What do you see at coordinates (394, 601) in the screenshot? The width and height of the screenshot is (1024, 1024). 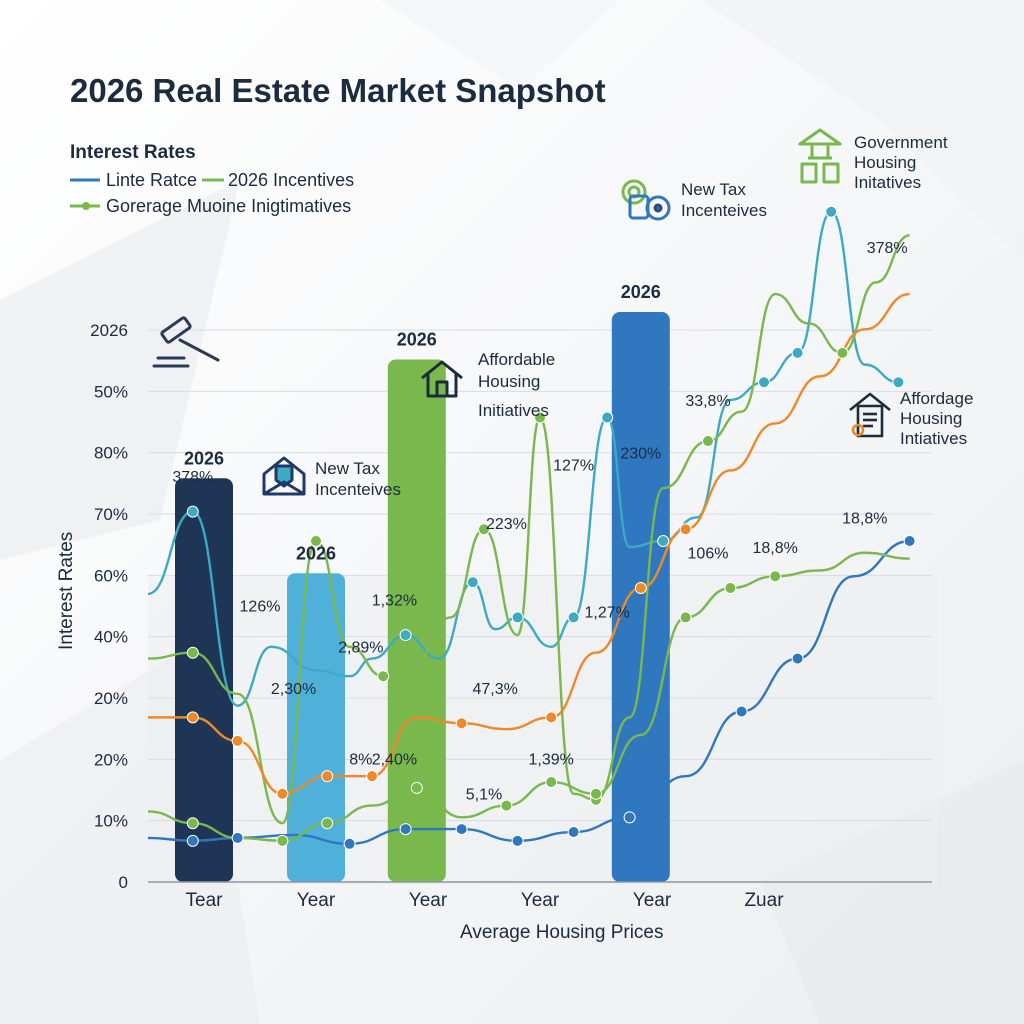 I see `data-label-5: 1,32%` at bounding box center [394, 601].